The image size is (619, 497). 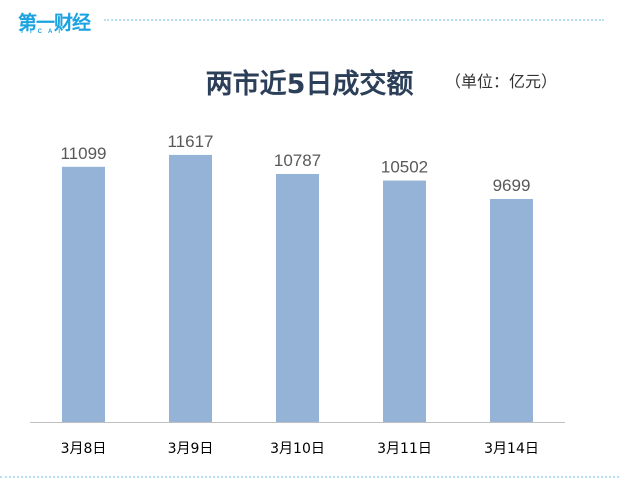 I want to click on x-tick-label-3: 3月11日, so click(x=404, y=449).